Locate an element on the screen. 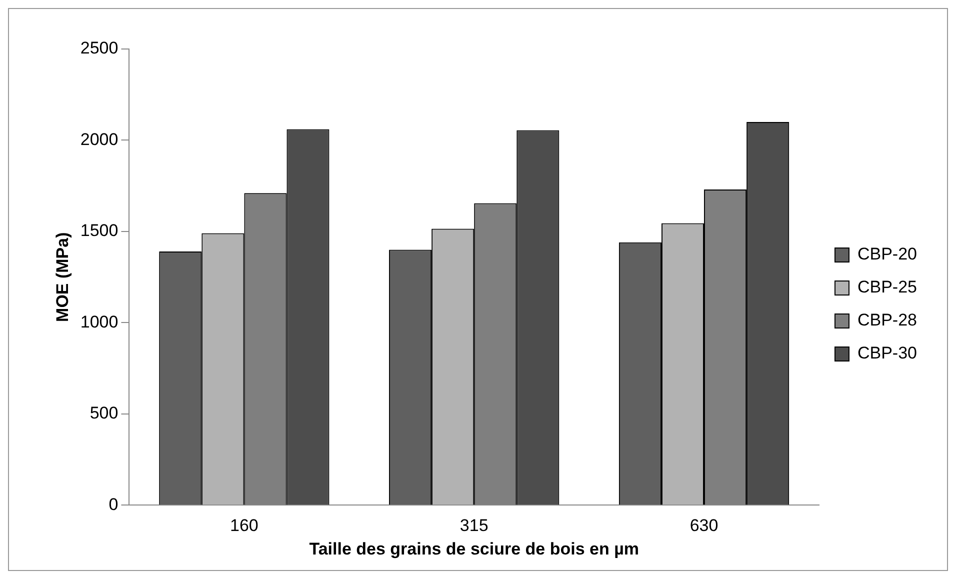 The image size is (956, 579). y-tick-label: 500 is located at coordinates (104, 413).